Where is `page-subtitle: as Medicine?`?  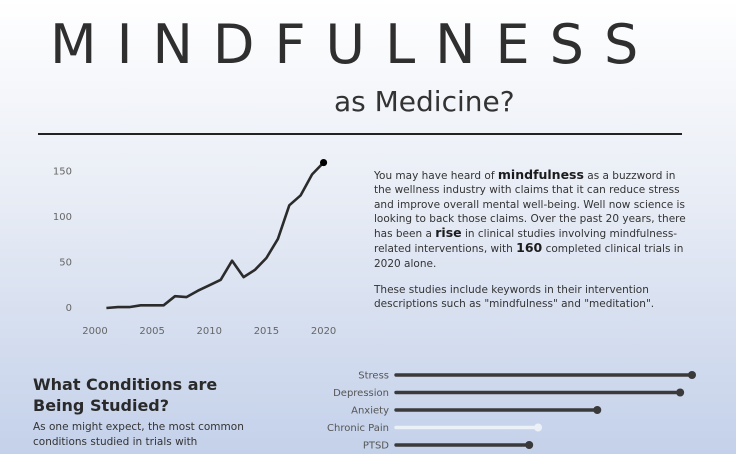 page-subtitle: as Medicine? is located at coordinates (424, 101).